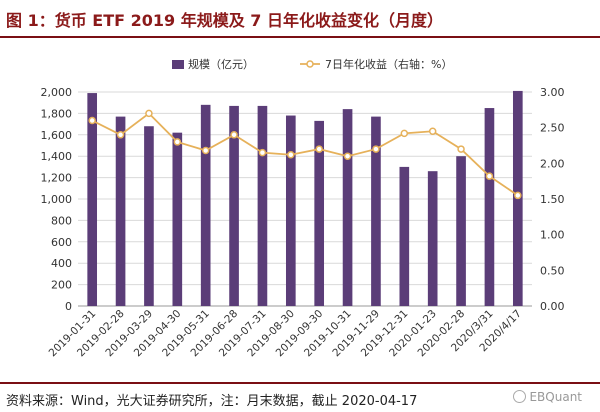  What do you see at coordinates (61, 242) in the screenshot?
I see `left-tick-label: 600` at bounding box center [61, 242].